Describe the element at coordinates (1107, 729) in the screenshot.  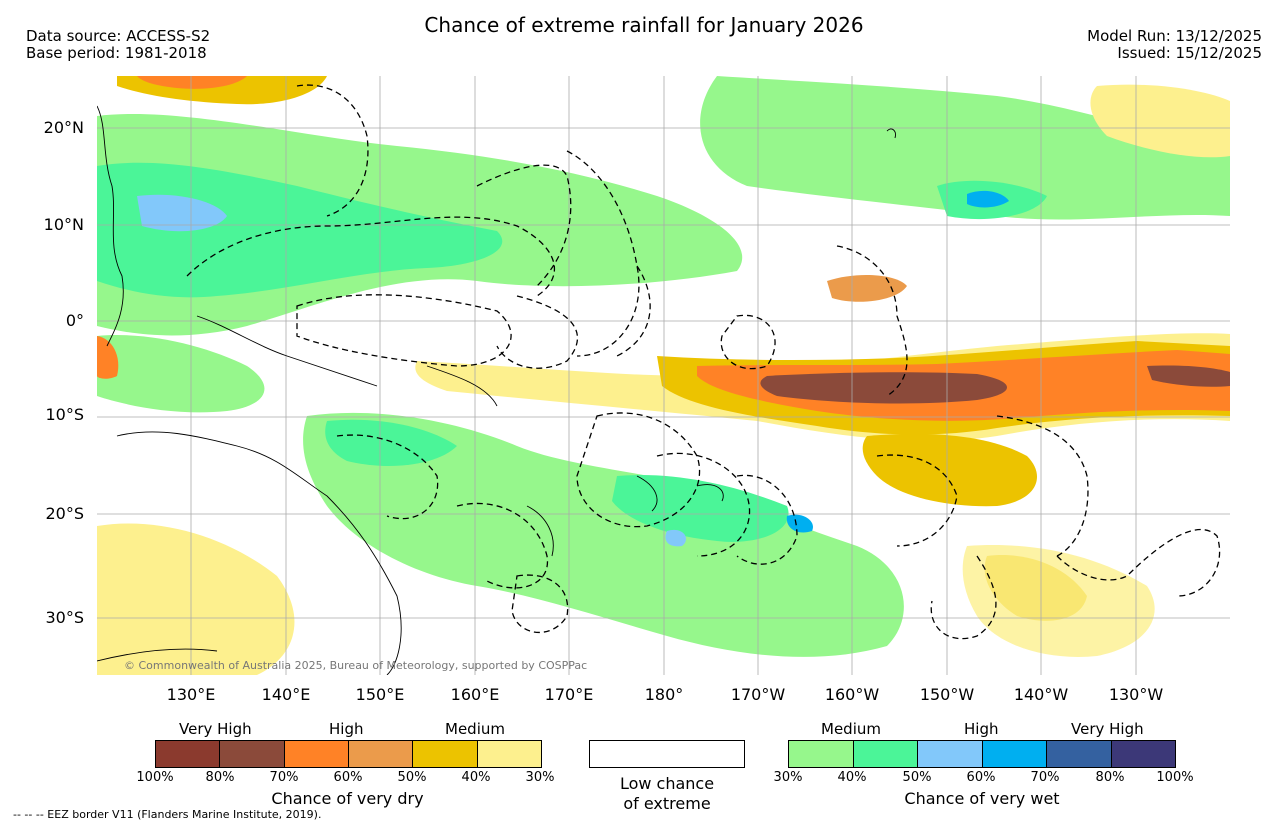
I see `wet-level-very-high: Very High` at that location.